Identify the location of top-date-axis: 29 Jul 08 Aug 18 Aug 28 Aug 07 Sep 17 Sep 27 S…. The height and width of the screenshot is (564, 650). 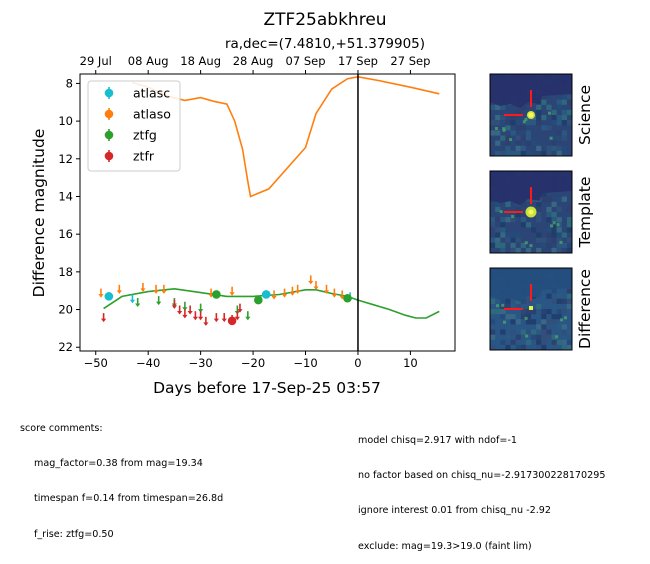
(255, 64).